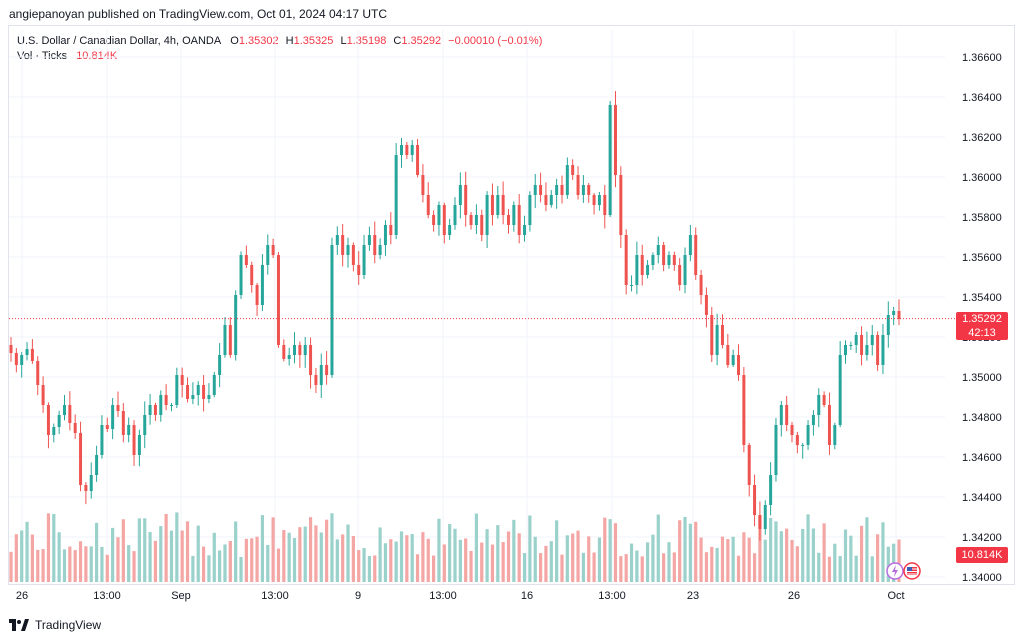 This screenshot has width=1024, height=641. What do you see at coordinates (119, 41) in the screenshot?
I see `symbol-name: U.S. Dollar / Canadian Dollar, 4h, OANDA` at bounding box center [119, 41].